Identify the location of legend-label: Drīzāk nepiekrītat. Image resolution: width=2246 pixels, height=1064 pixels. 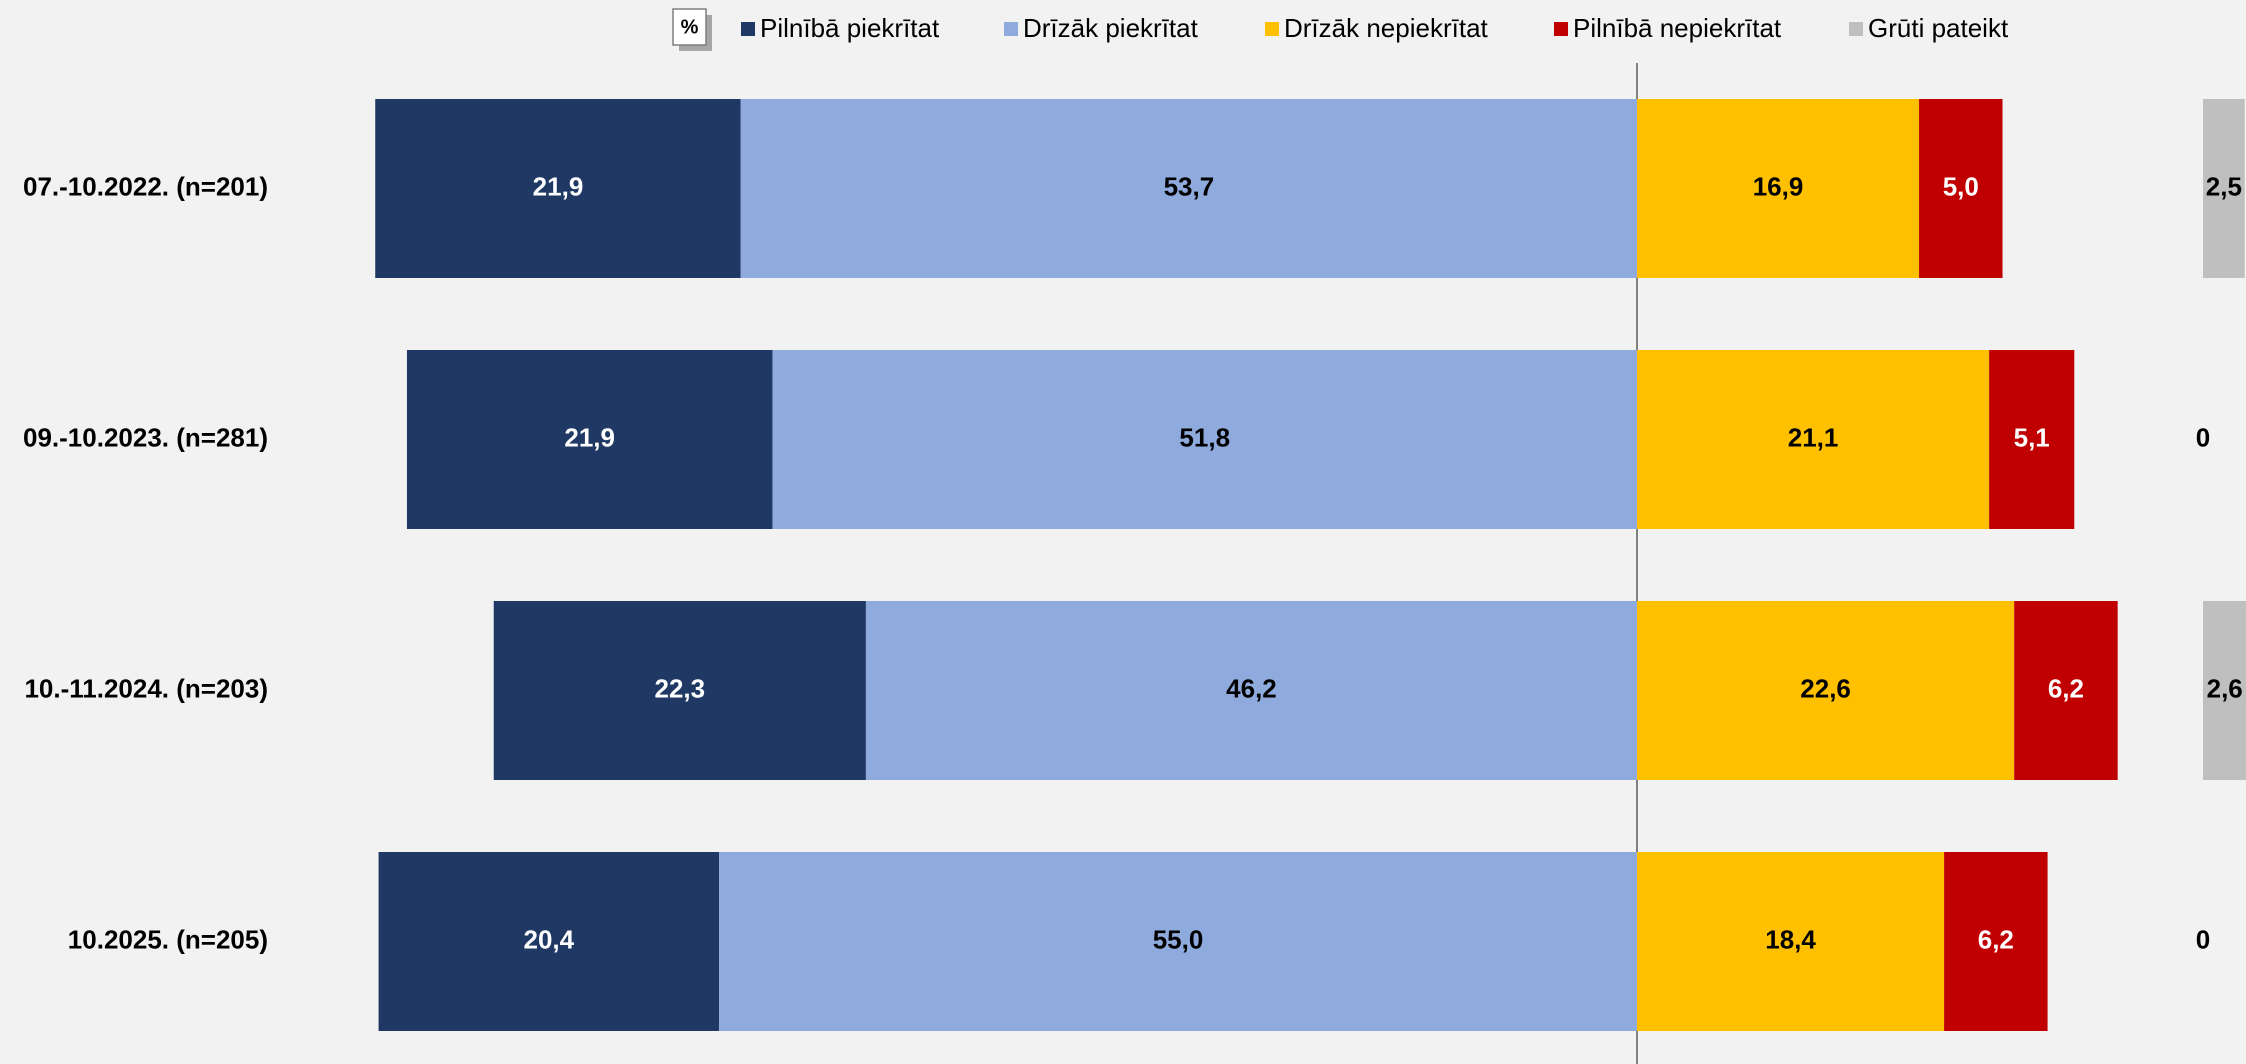
(1386, 28).